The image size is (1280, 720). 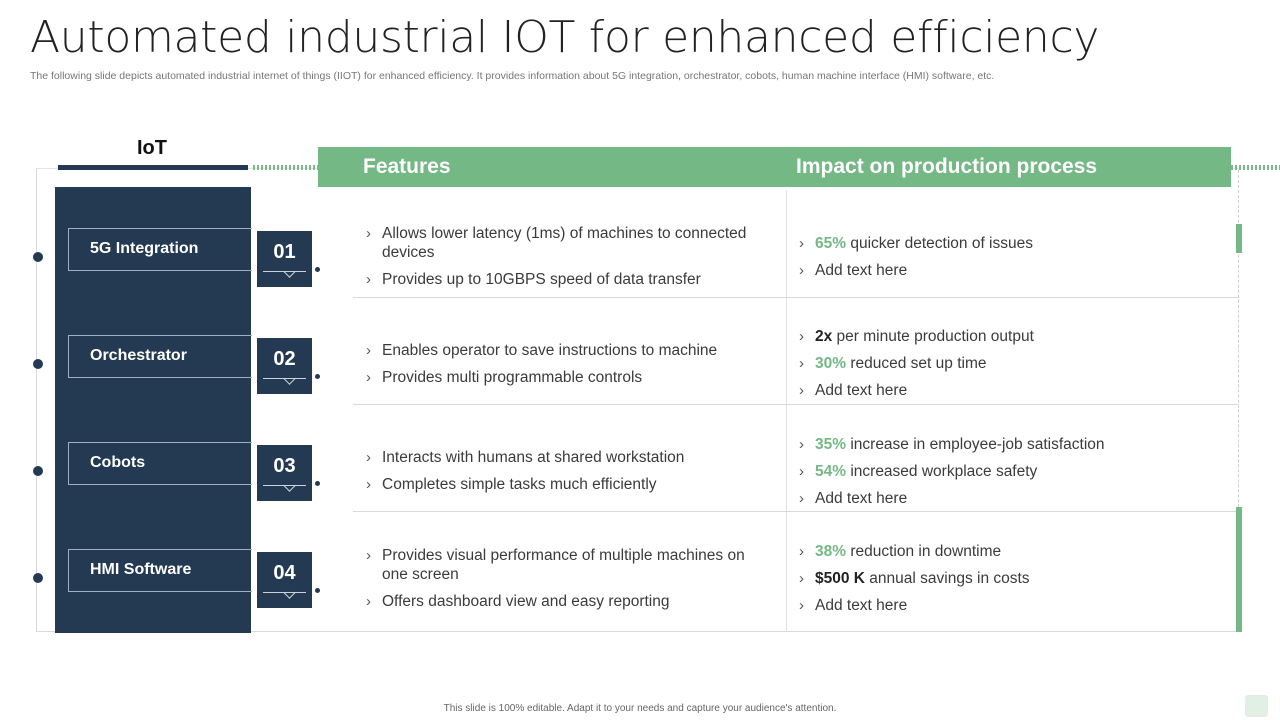 I want to click on row-number: 01, so click(x=284, y=252).